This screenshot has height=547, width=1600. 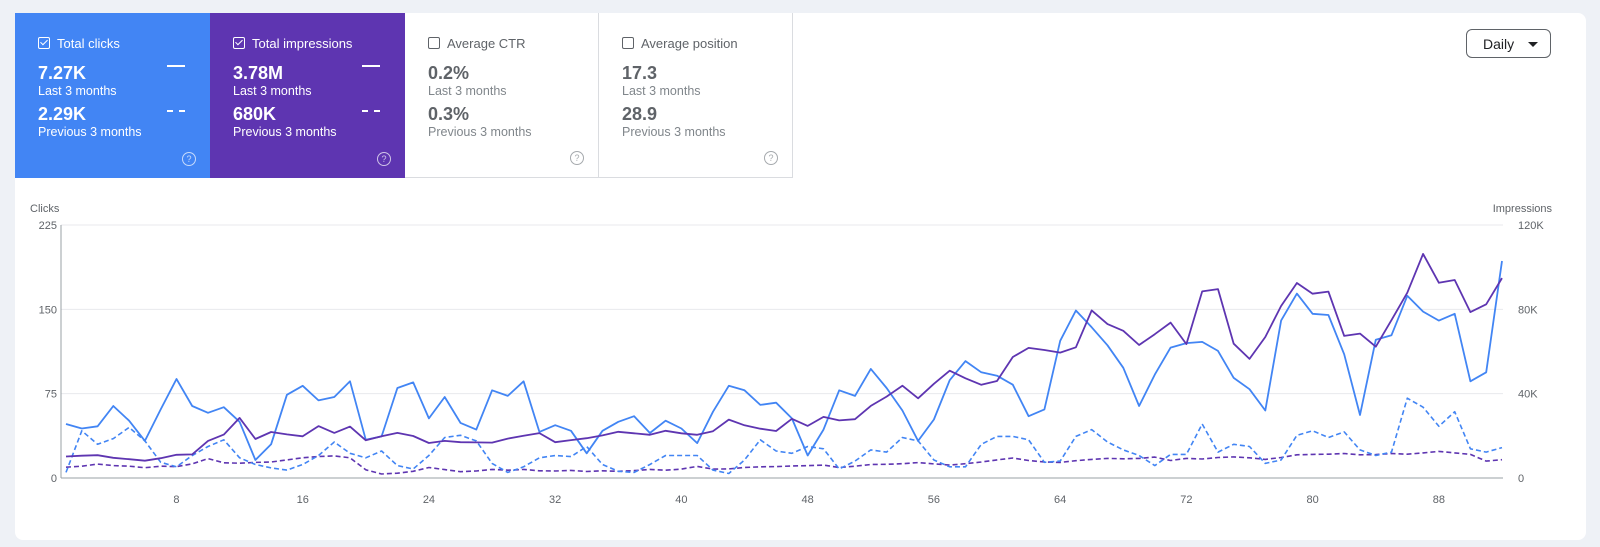 What do you see at coordinates (1528, 310) in the screenshot?
I see `right-tick-label: 80K` at bounding box center [1528, 310].